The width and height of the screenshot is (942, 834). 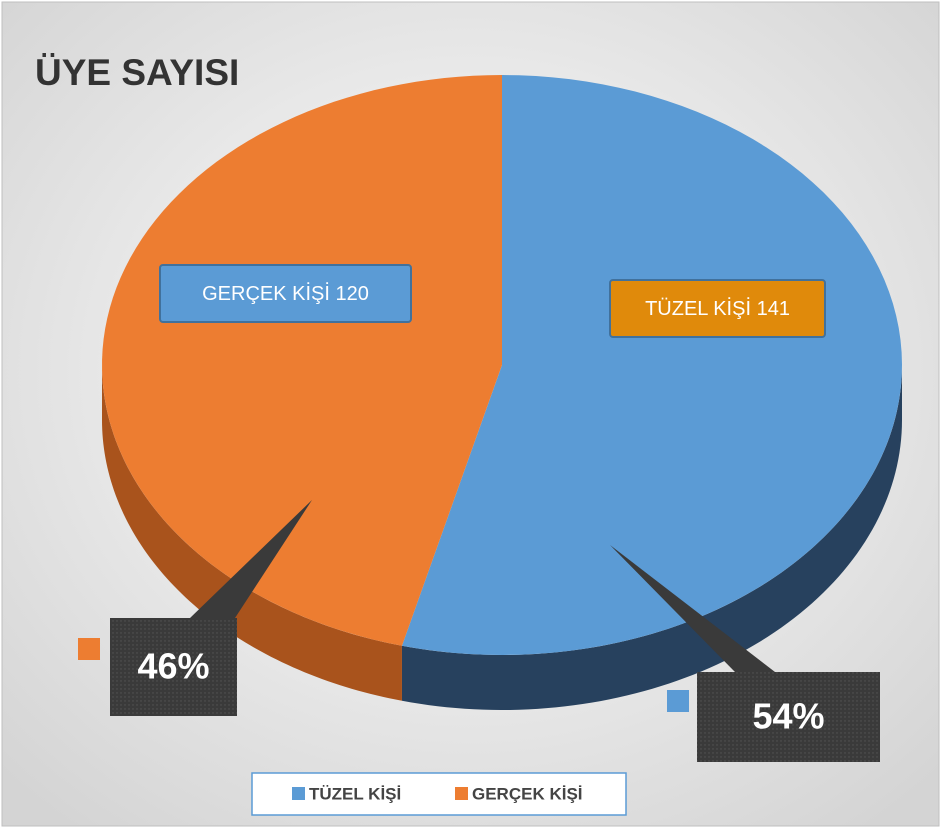 I want to click on data-label: GERÇEK KİŞİ 120, so click(x=285, y=293).